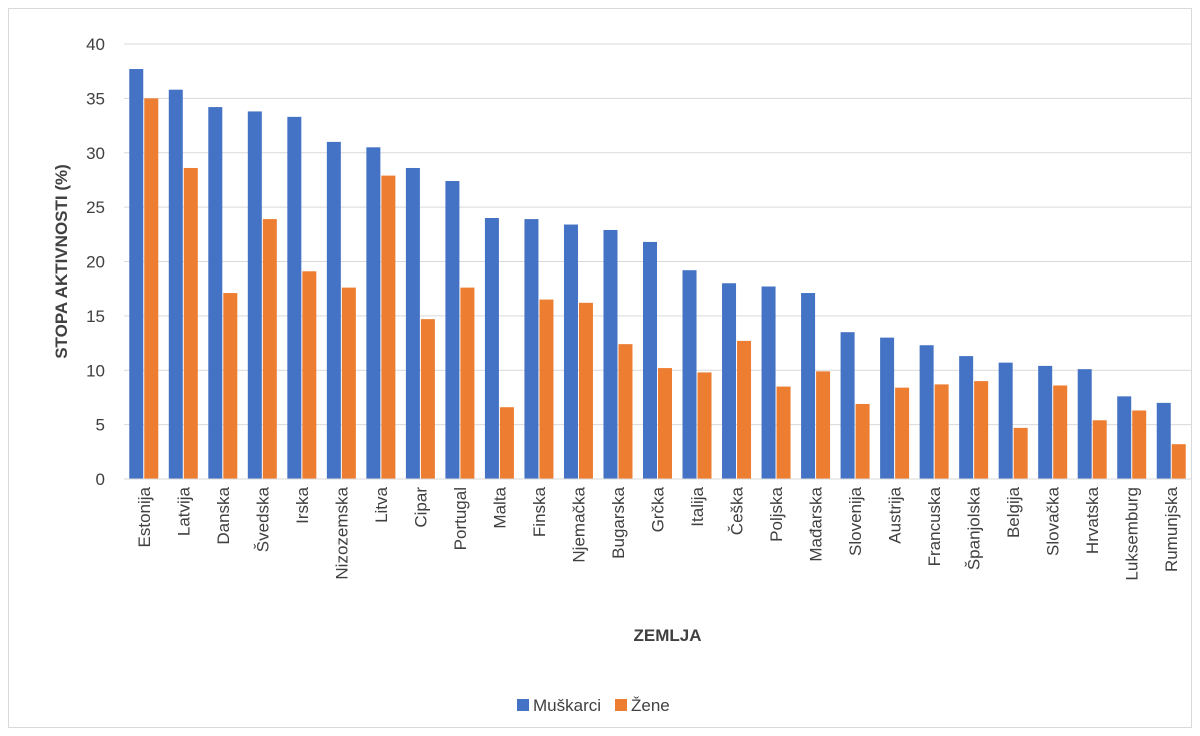  What do you see at coordinates (223, 515) in the screenshot?
I see `x-tick-label: Danska` at bounding box center [223, 515].